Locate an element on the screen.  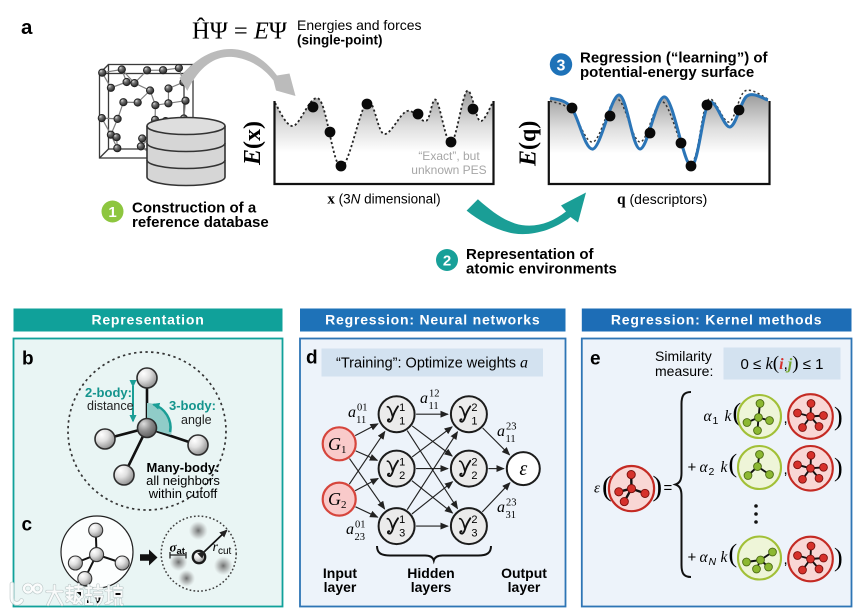
svg-text: ĤΨ = EΨ is located at coordinates (240, 31).